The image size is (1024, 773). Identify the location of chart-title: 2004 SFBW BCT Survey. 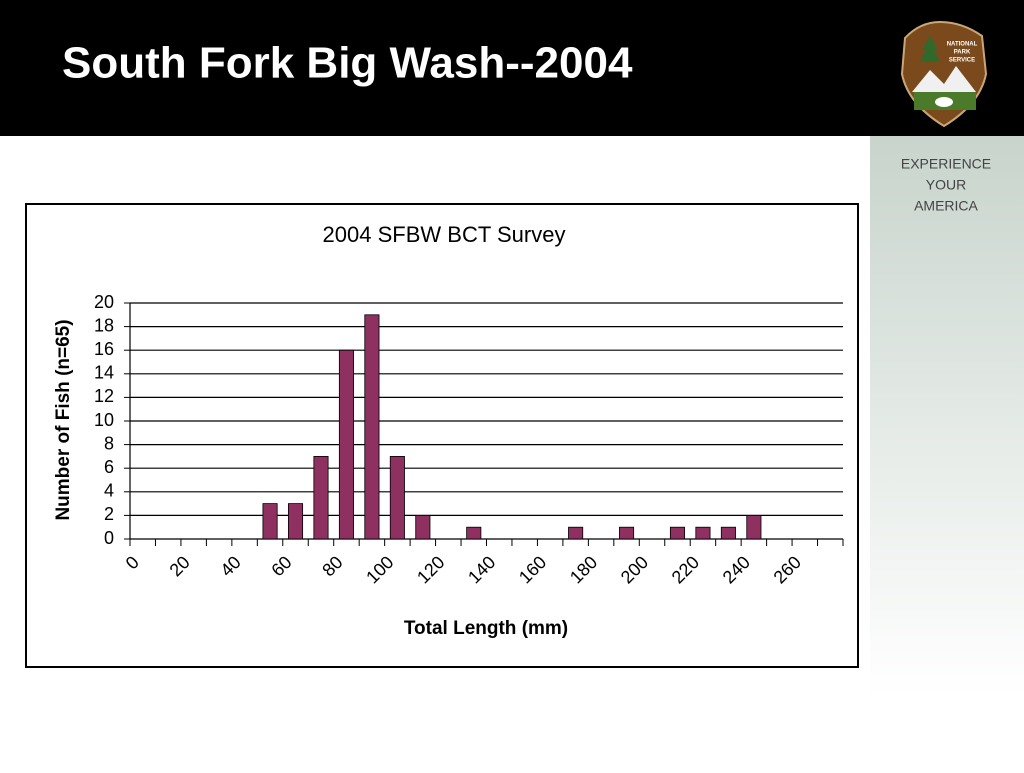
(444, 234).